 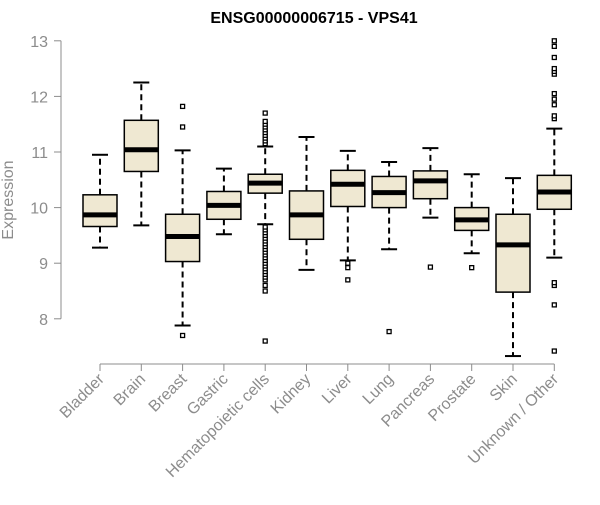 I want to click on box-pancreas, so click(x=430, y=208).